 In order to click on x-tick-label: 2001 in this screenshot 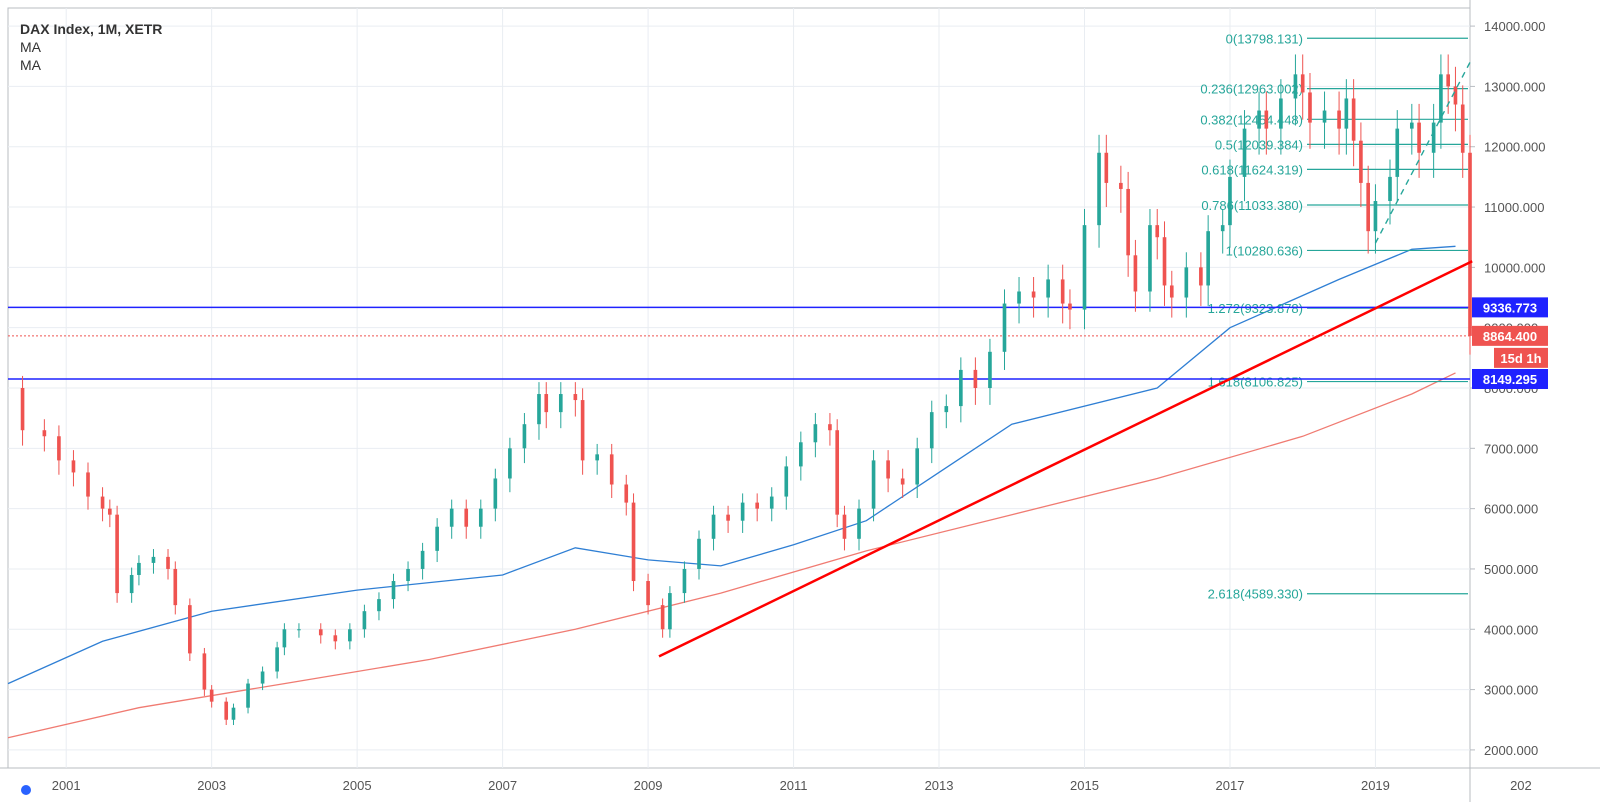, I will do `click(66, 785)`.